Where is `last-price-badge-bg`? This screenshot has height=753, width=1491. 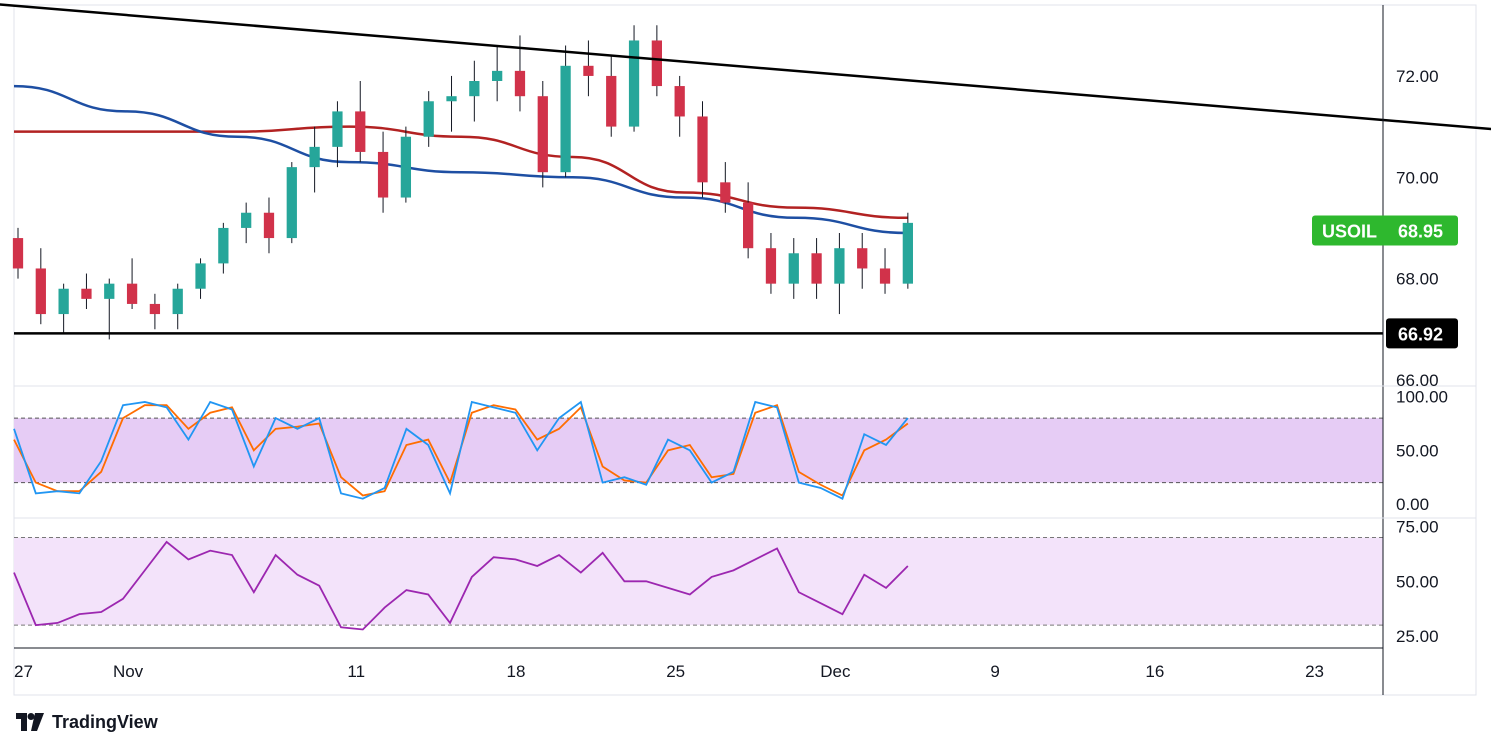
last-price-badge-bg is located at coordinates (1385, 230).